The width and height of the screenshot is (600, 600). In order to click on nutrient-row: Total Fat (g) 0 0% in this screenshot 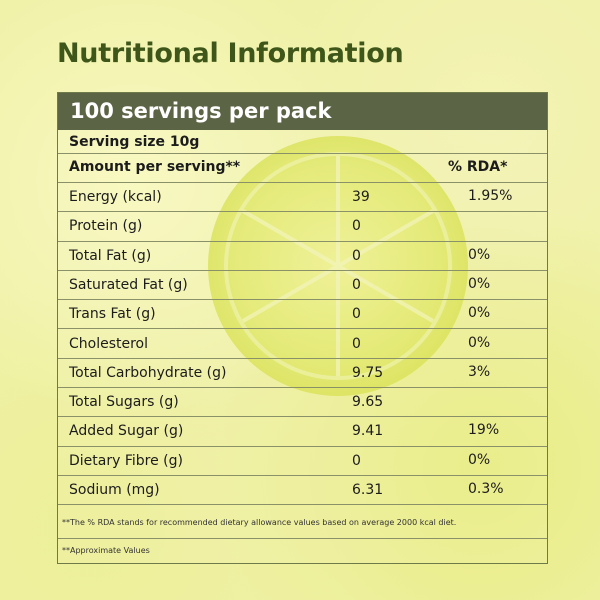, I will do `click(302, 256)`.